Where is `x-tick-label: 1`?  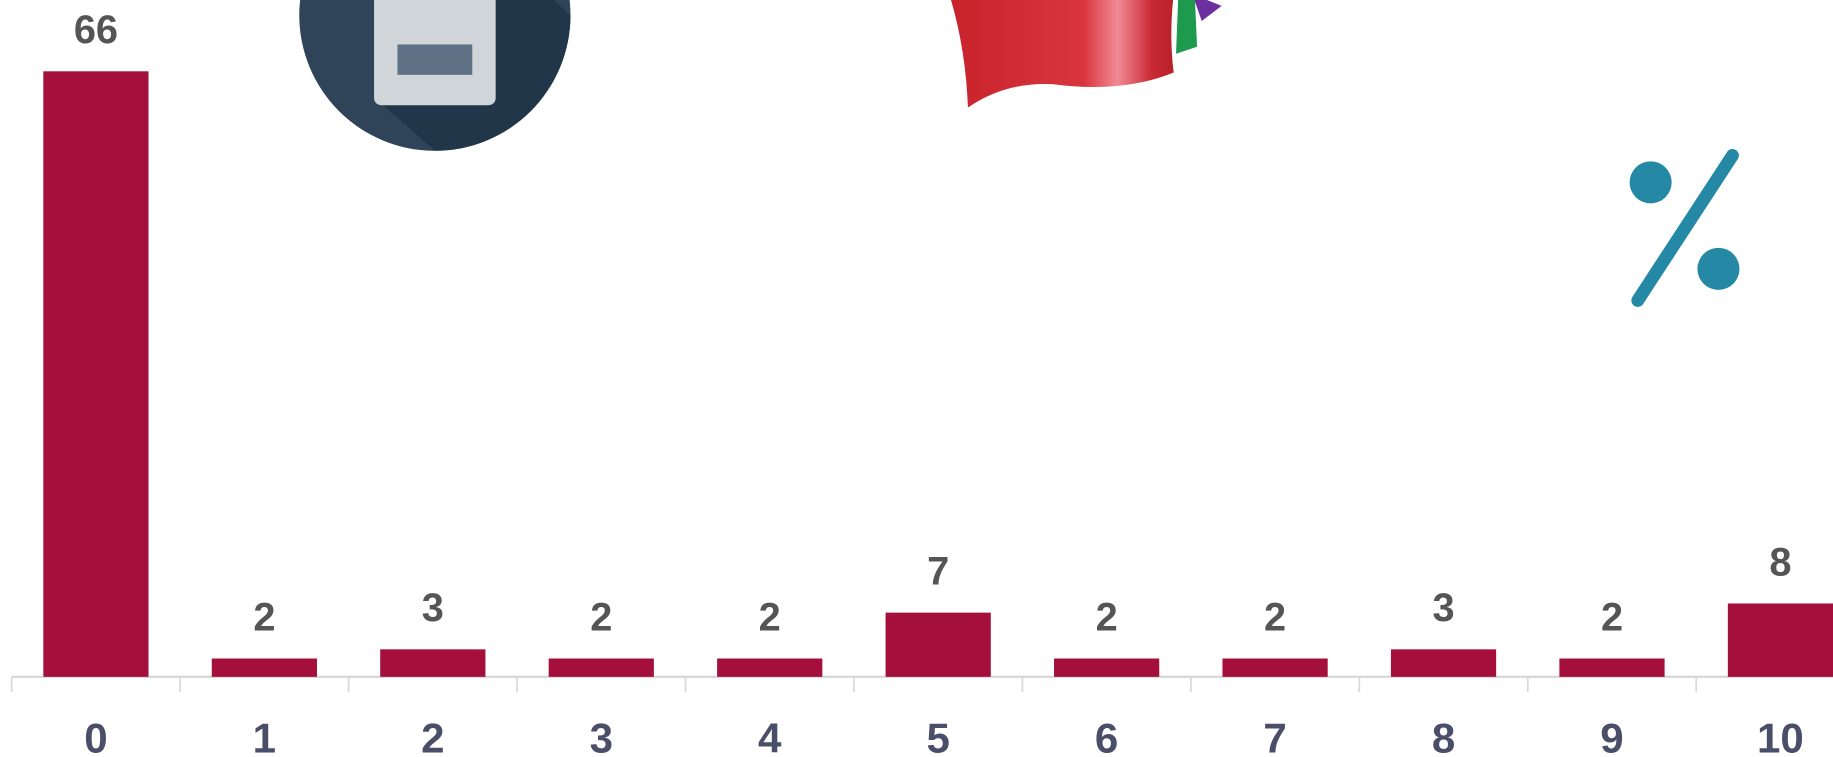
x-tick-label: 1 is located at coordinates (264, 735).